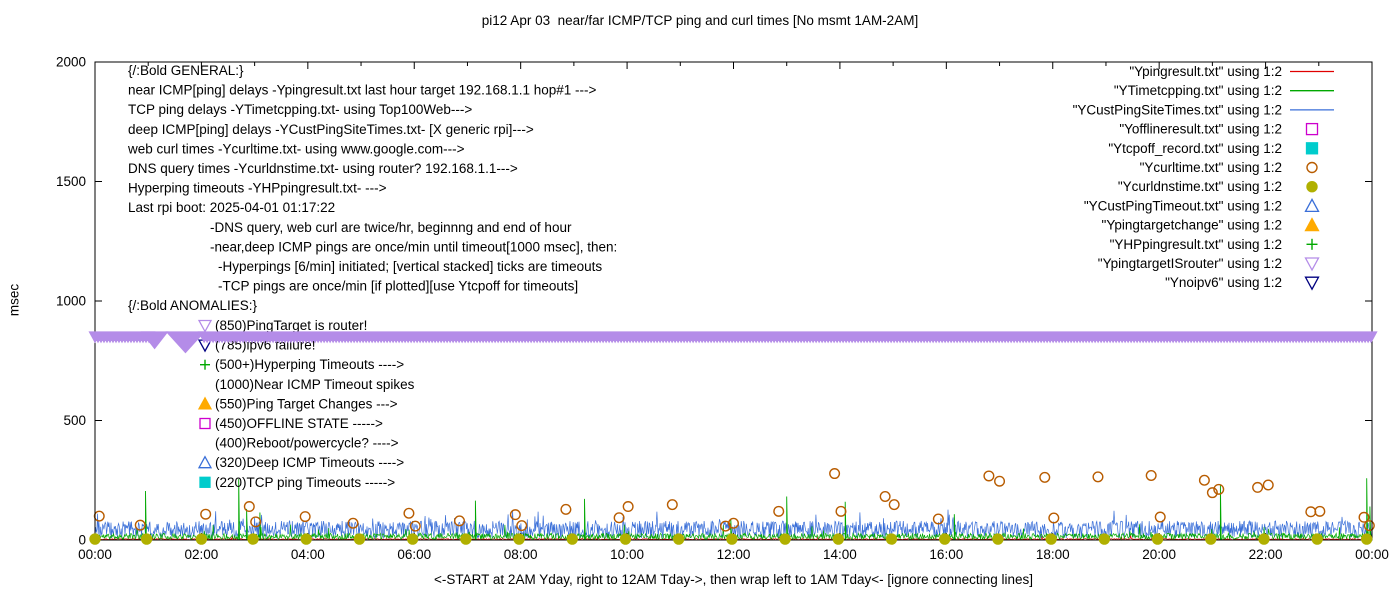  What do you see at coordinates (1198, 90) in the screenshot?
I see `legend-label: "YTimetcpping.txt" using 1:2` at bounding box center [1198, 90].